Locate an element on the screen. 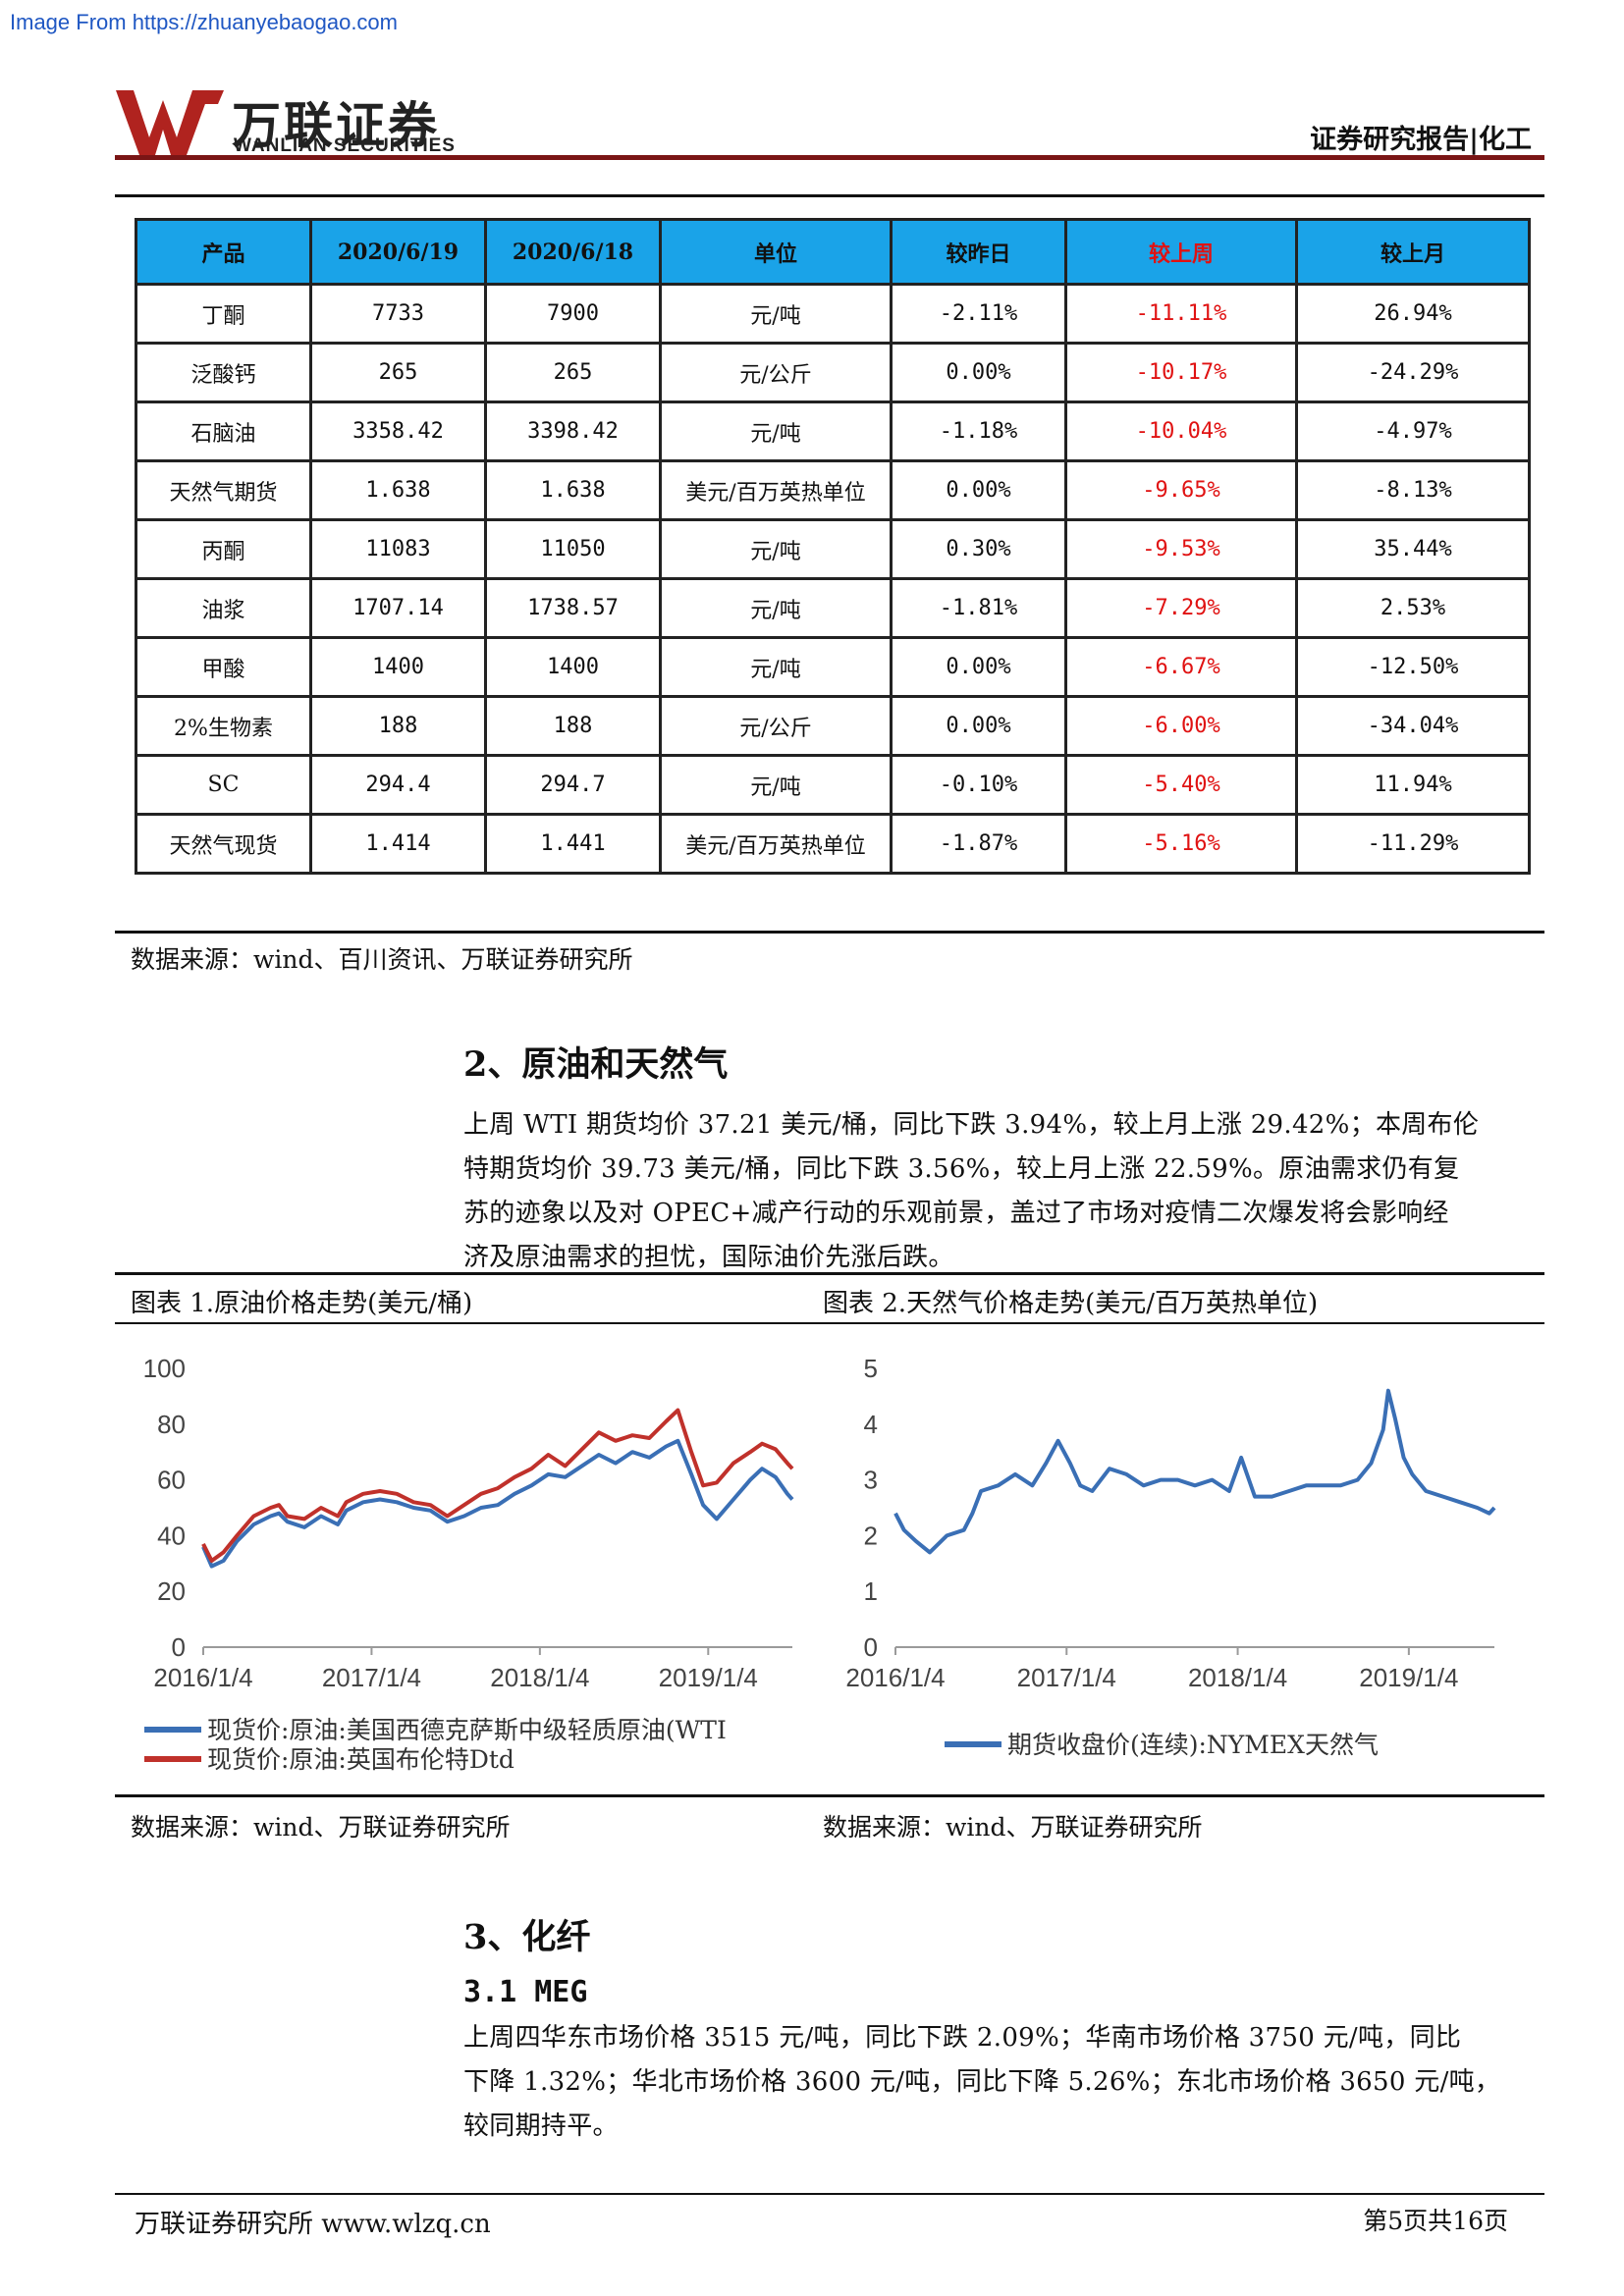 Image resolution: width=1624 pixels, height=2296 pixels. cell-vs-last-week: -10.04% is located at coordinates (1181, 431).